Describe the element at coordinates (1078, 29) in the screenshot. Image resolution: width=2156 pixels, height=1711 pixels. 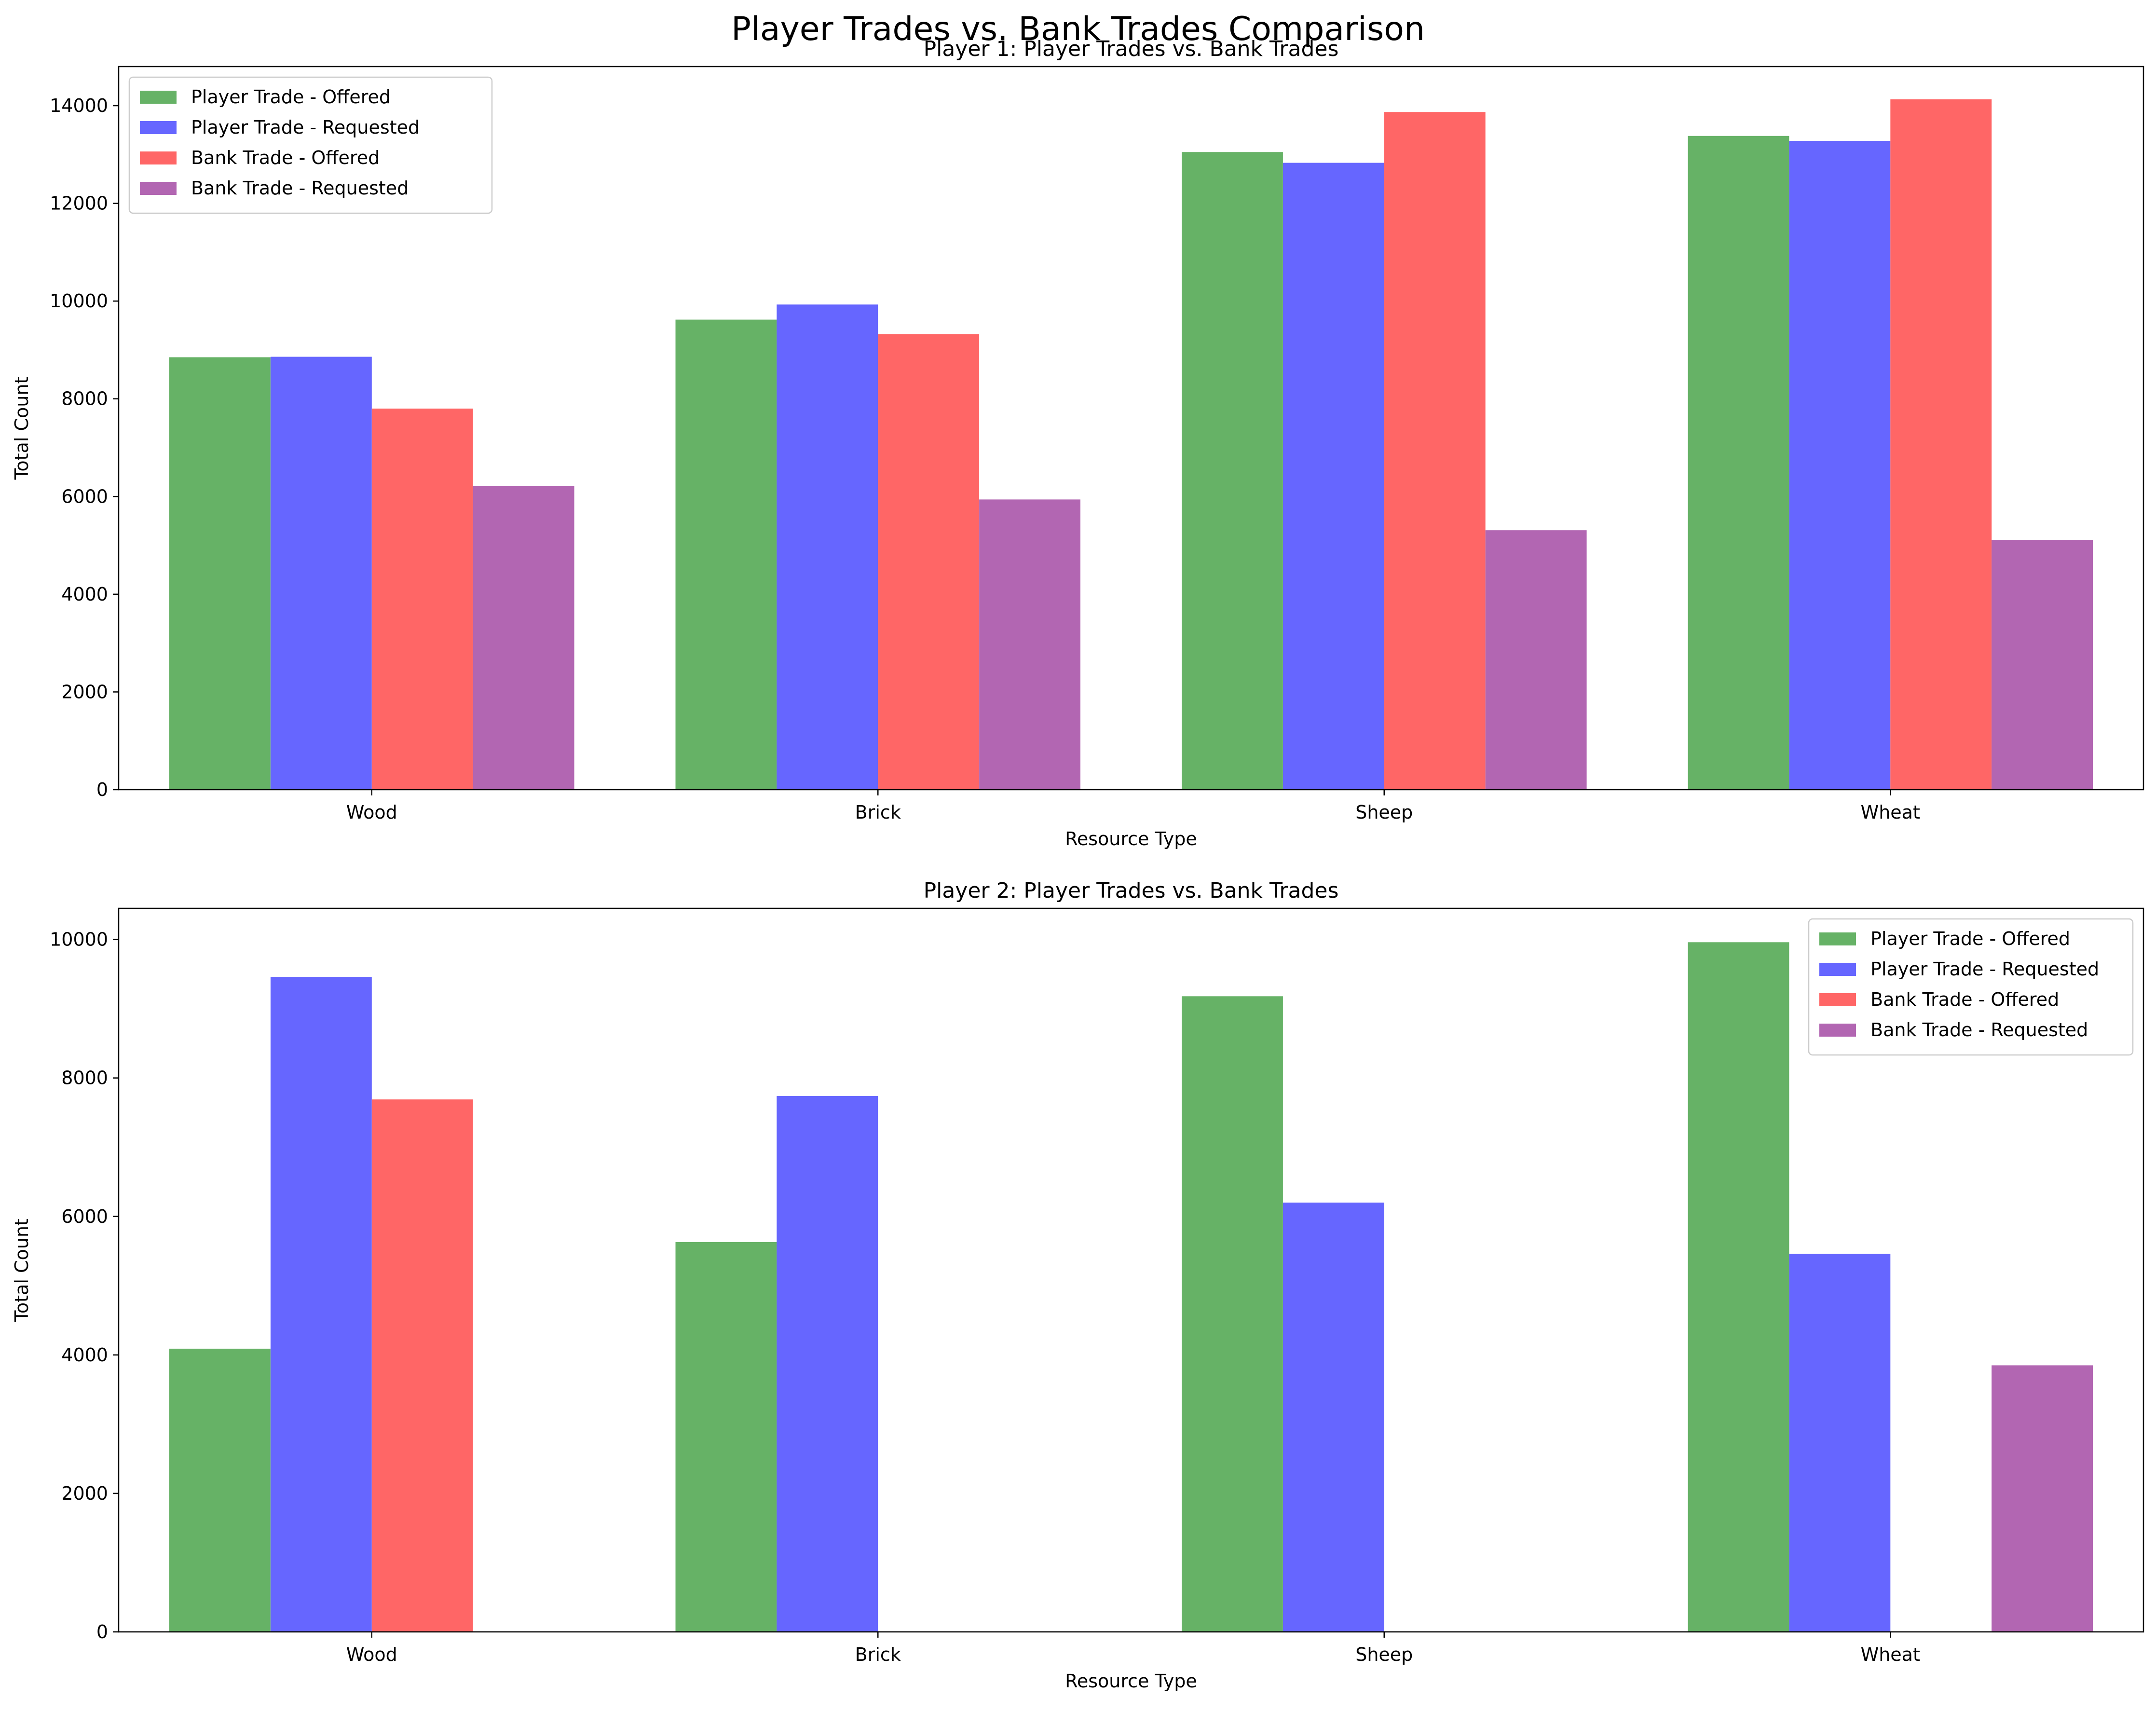
I see `figure-suptitle: Player Trades vs. Bank Trades Comparison` at that location.